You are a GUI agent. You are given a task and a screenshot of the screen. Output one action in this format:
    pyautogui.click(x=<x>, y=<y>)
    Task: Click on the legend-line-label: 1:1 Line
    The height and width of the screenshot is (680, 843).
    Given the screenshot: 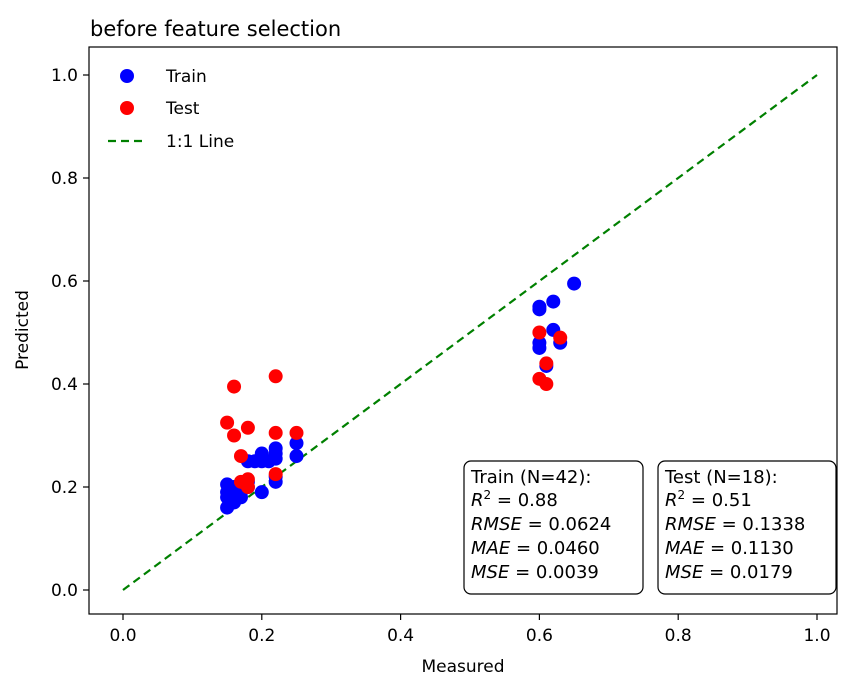 What is the action you would take?
    pyautogui.click(x=200, y=142)
    